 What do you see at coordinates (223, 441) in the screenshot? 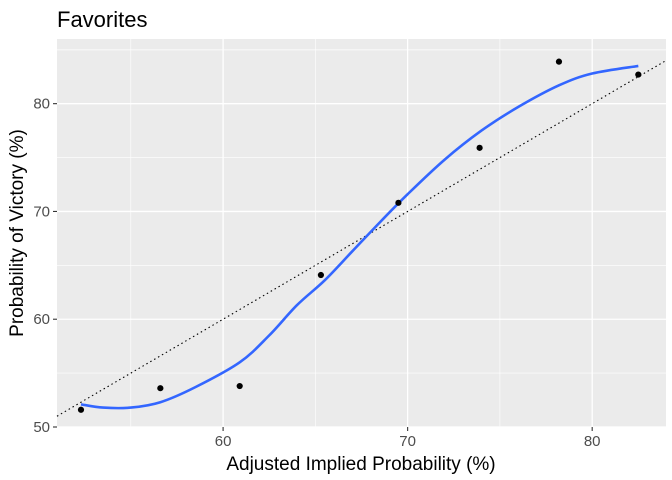
I see `x-tick-label: 60` at bounding box center [223, 441].